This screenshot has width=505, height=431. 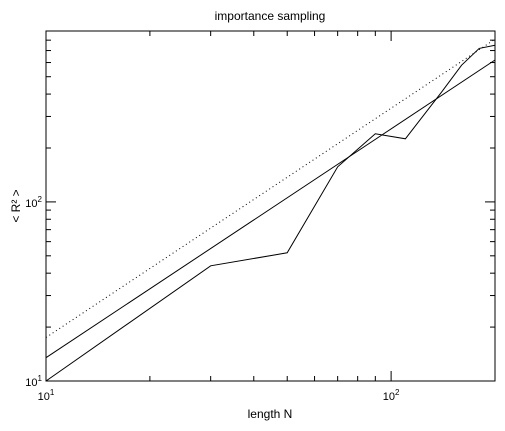 What do you see at coordinates (391, 395) in the screenshot?
I see `x-tick-label: 10²` at bounding box center [391, 395].